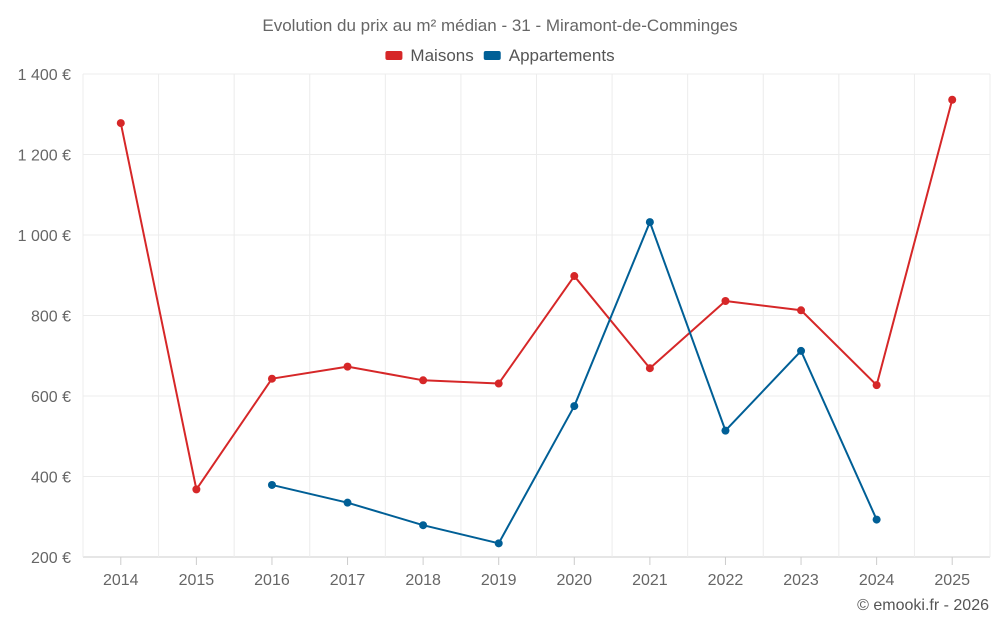 The width and height of the screenshot is (1000, 625). Describe the element at coordinates (923, 605) in the screenshot. I see `credit-text: © emooki.fr - 2026` at that location.